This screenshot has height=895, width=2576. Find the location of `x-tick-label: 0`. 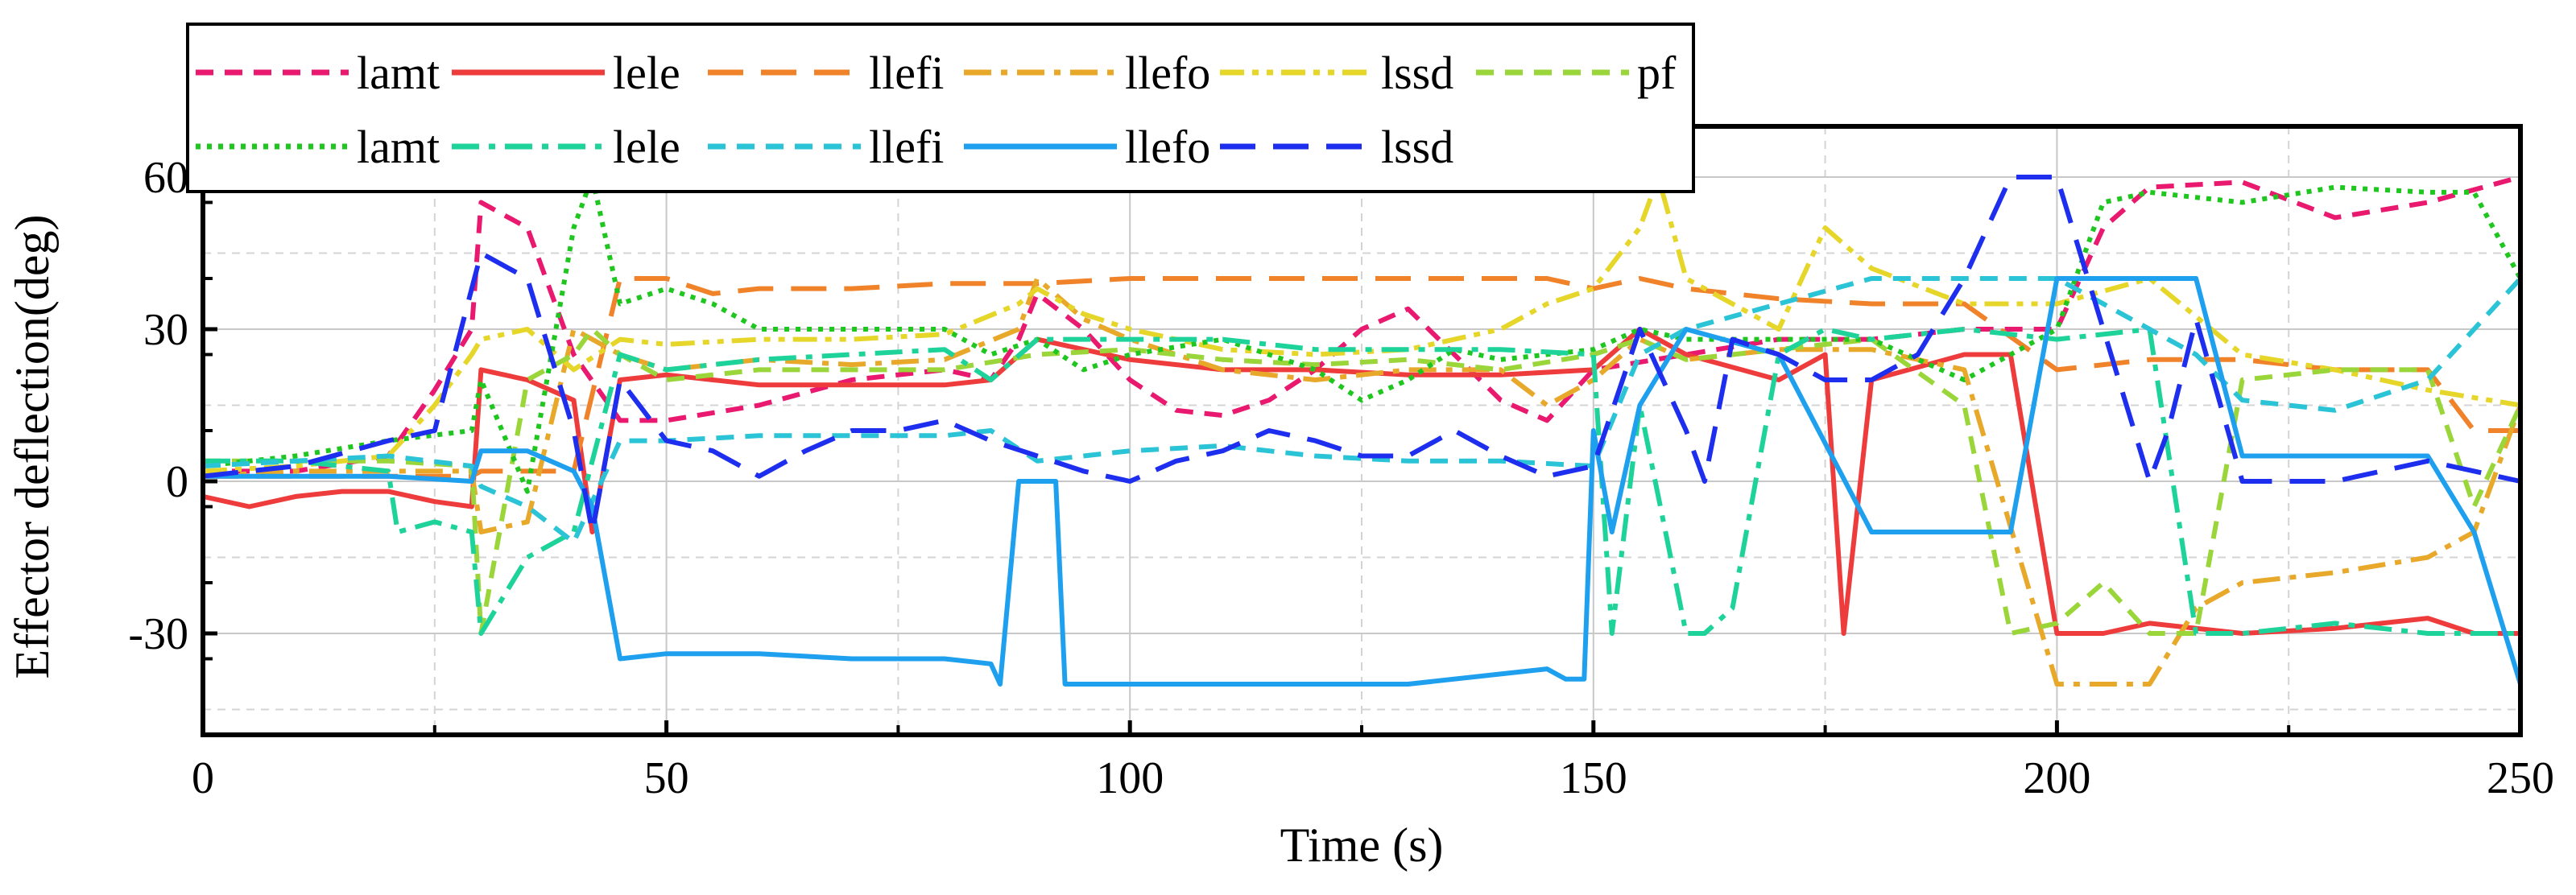

x-tick-label: 0 is located at coordinates (203, 778).